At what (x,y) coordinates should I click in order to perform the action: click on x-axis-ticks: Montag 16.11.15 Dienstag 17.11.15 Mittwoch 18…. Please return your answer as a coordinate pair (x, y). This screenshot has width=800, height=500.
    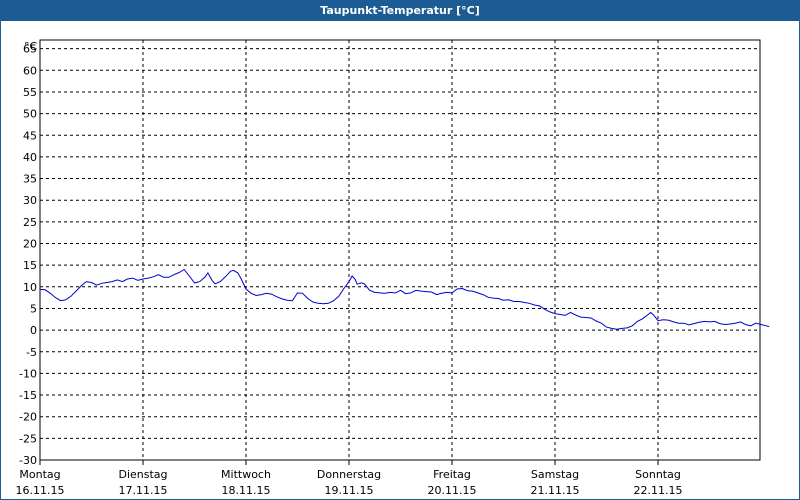
    Looking at the image, I should click on (349, 478).